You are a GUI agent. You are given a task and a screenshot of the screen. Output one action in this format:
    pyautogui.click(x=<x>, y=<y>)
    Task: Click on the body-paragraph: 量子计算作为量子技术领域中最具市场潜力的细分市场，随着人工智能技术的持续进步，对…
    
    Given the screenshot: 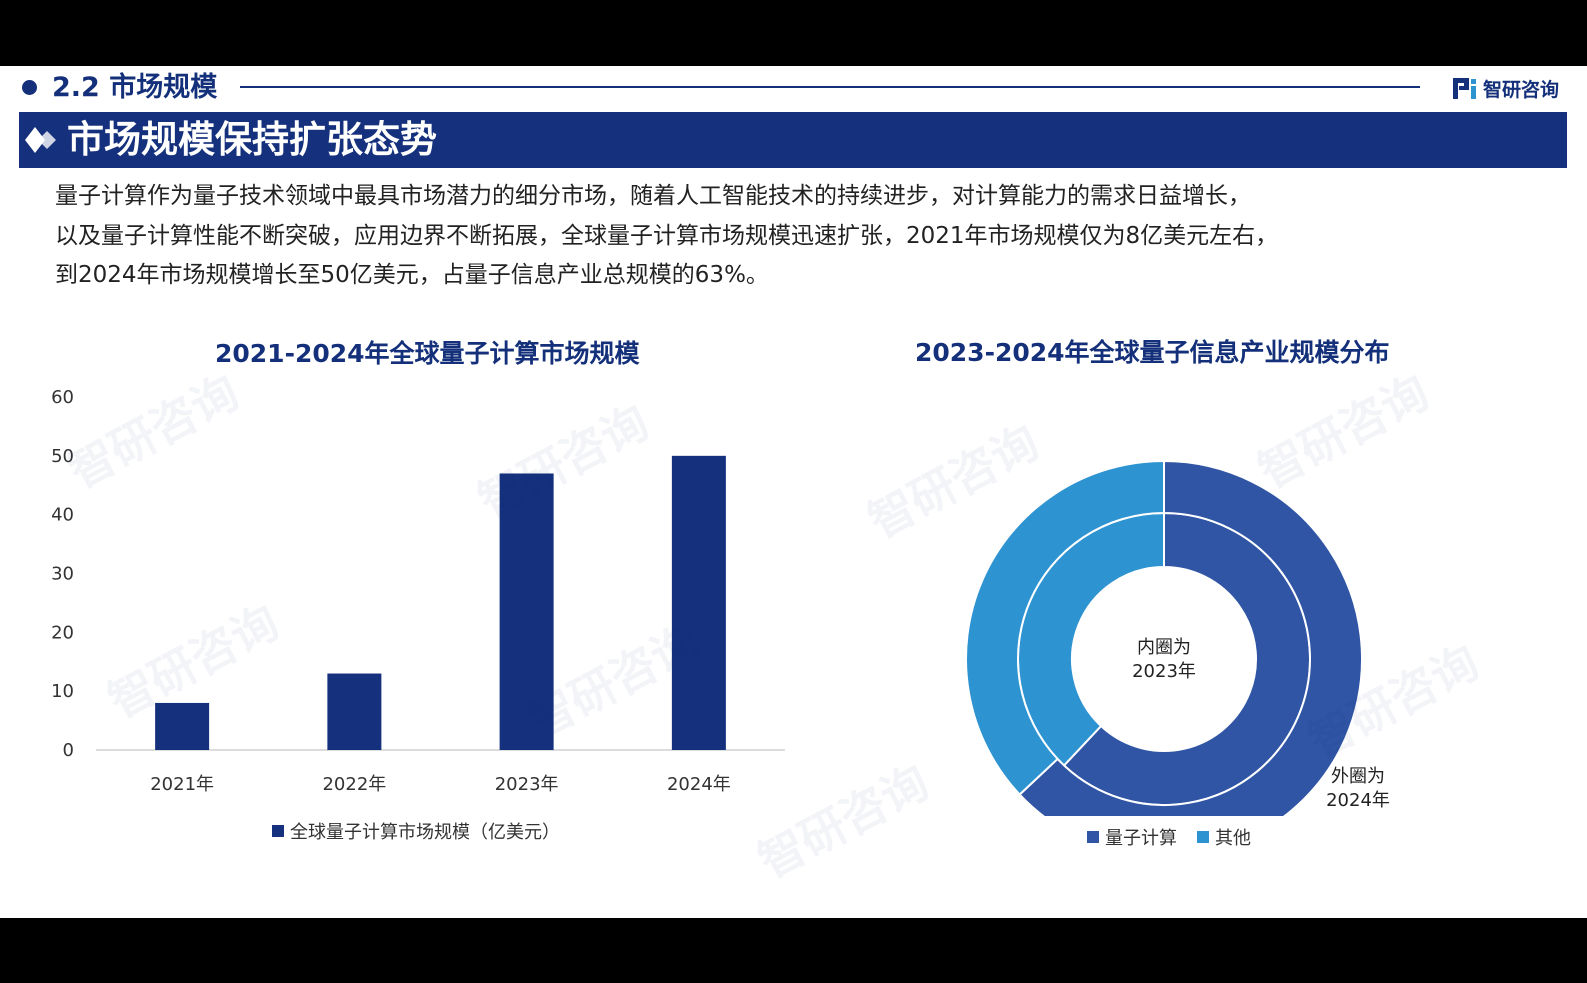 What is the action you would take?
    pyautogui.click(x=805, y=236)
    